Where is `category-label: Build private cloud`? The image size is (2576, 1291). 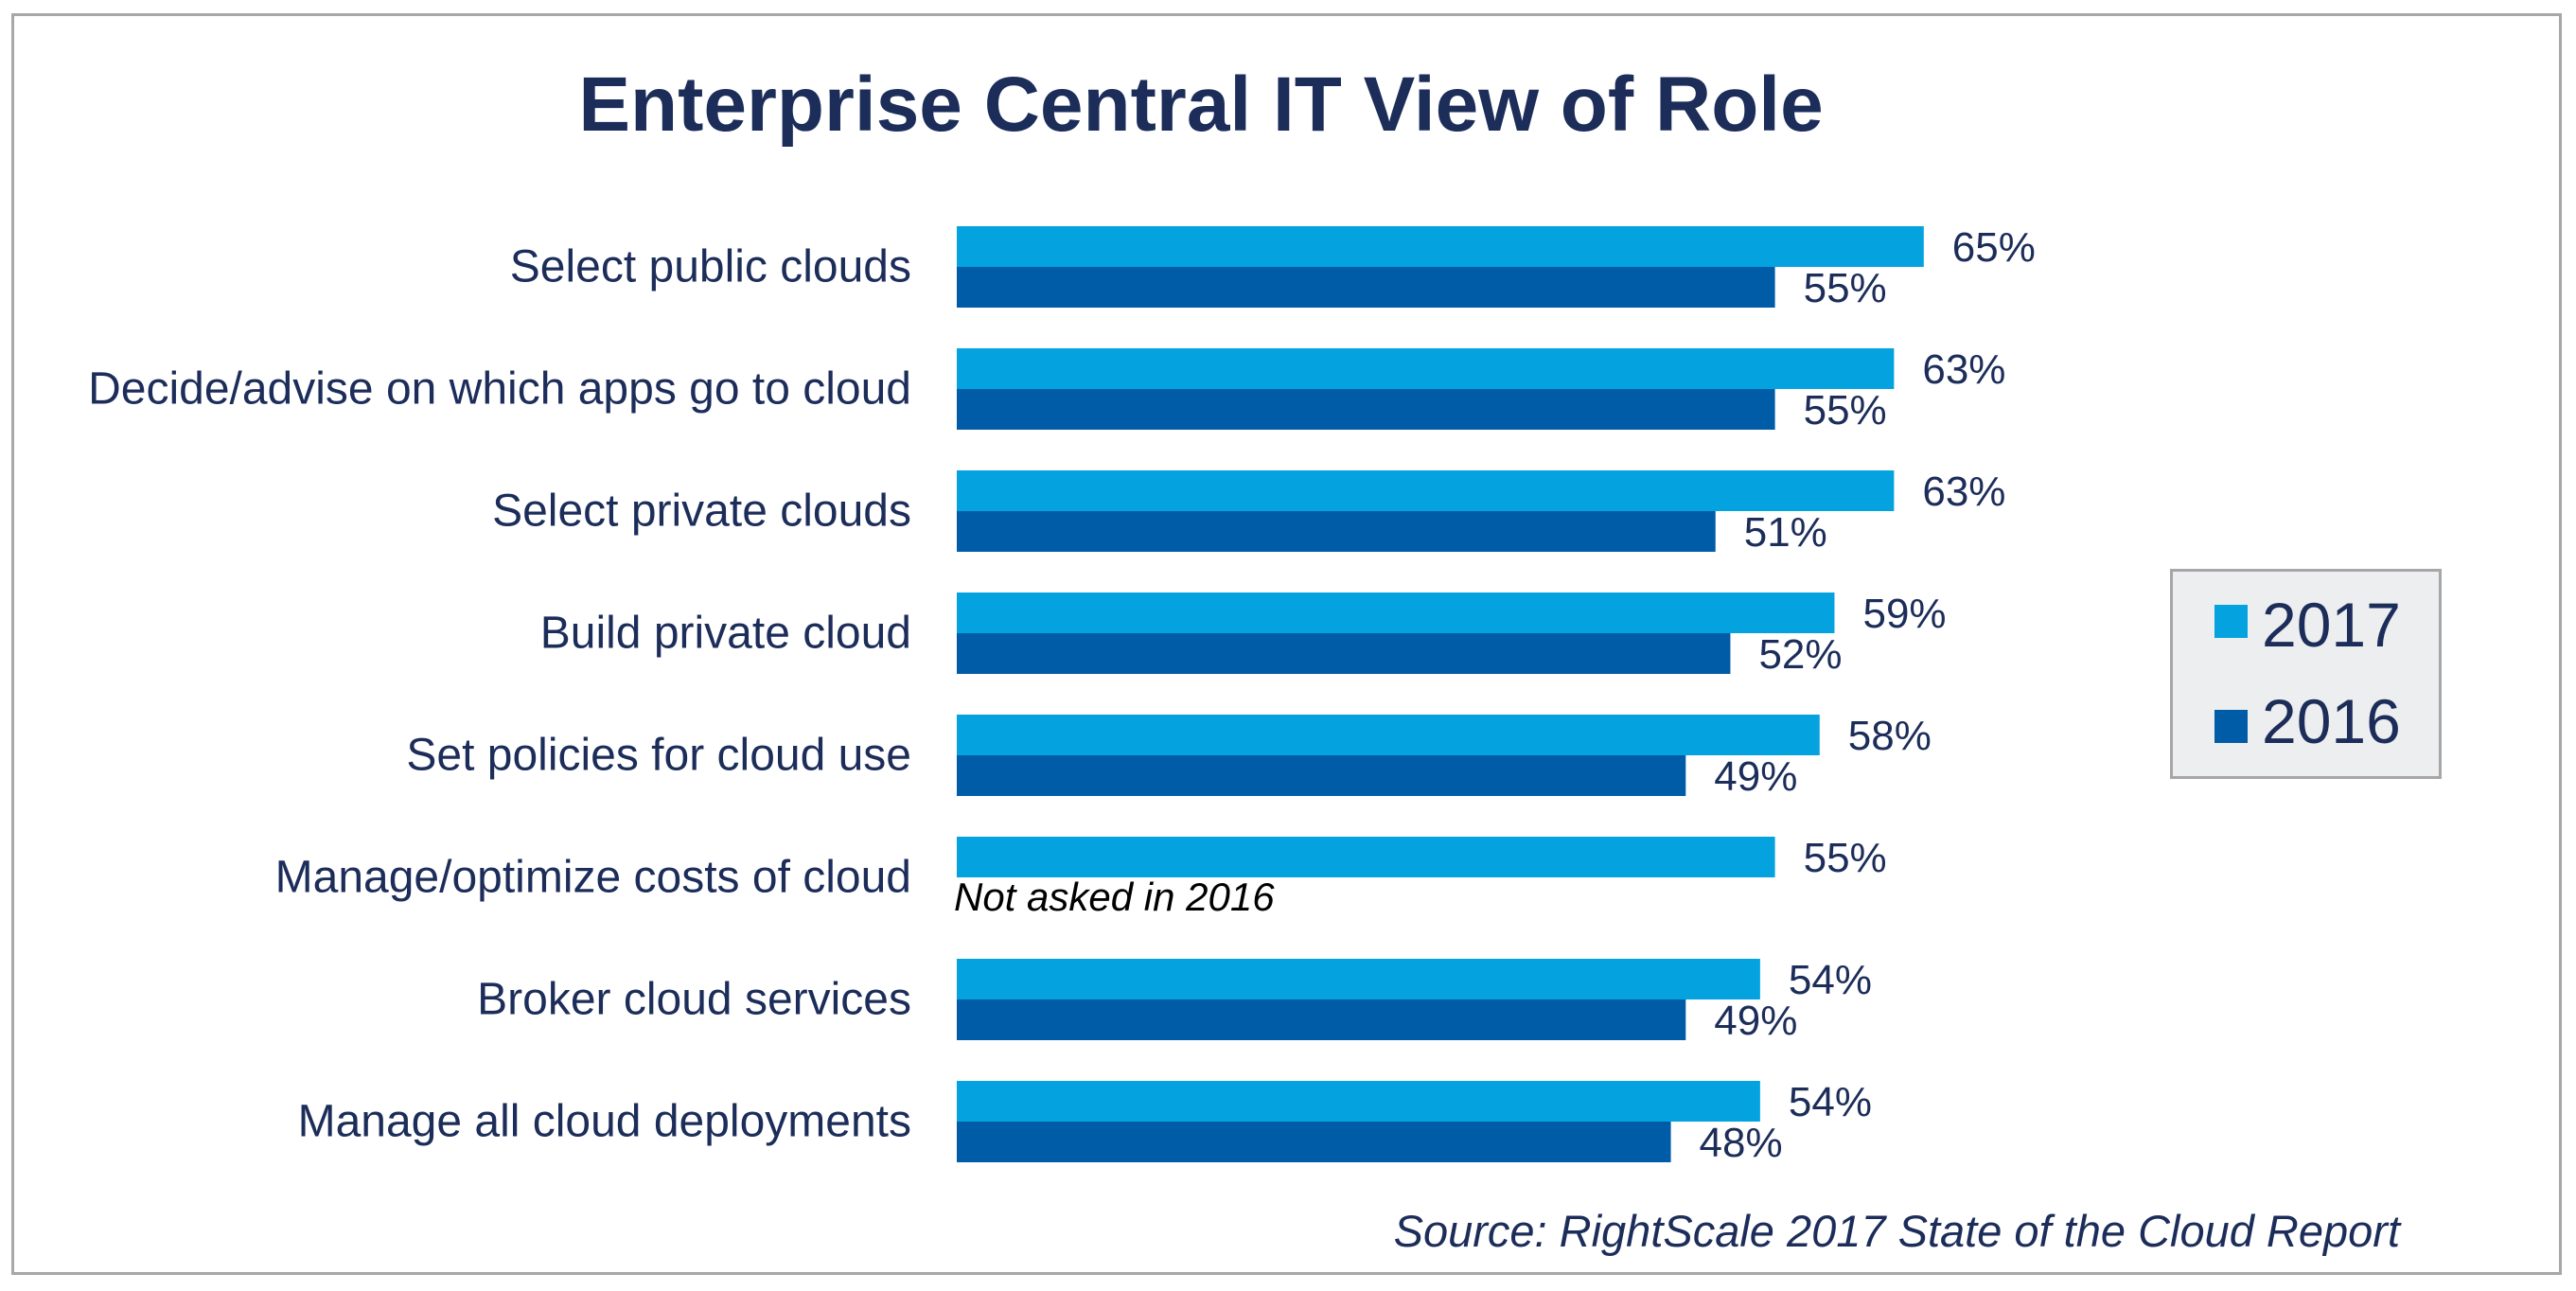
category-label: Build private cloud is located at coordinates (725, 634).